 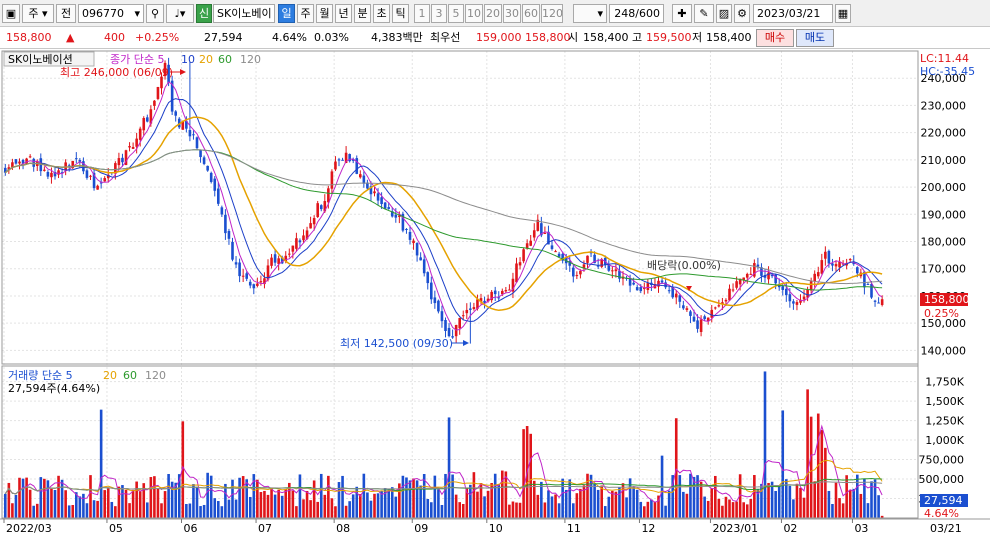 What do you see at coordinates (343, 13) in the screenshot?
I see `period-button-4: 년` at bounding box center [343, 13].